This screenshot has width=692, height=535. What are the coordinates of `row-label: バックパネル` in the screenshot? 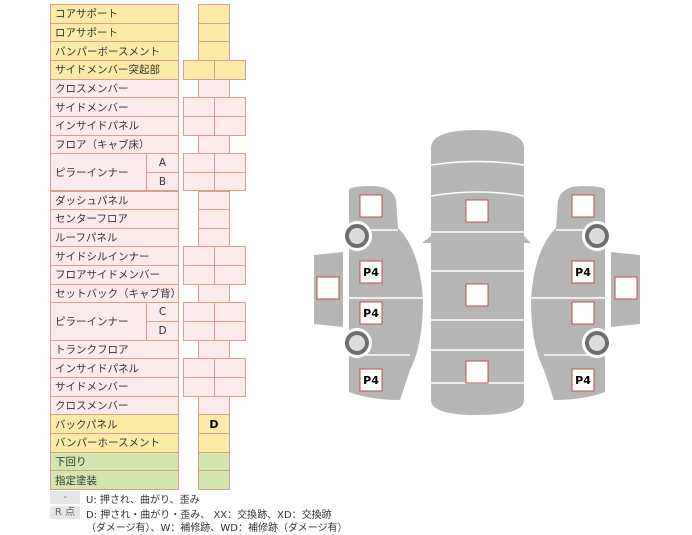 It's located at (114, 424).